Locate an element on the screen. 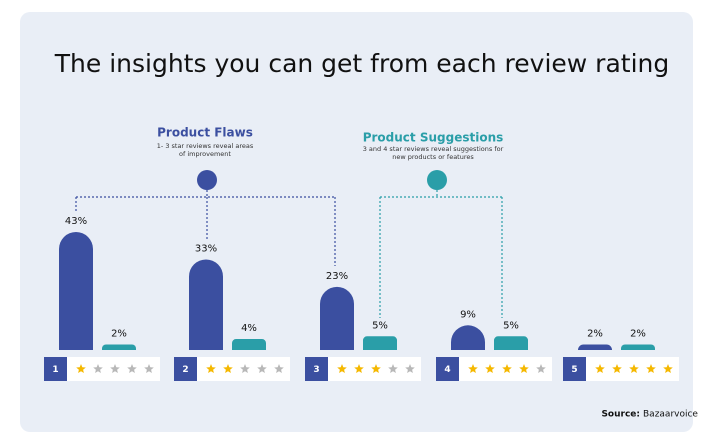 This screenshot has width=713, height=442. flaws-title: Product Flaws is located at coordinates (205, 133).